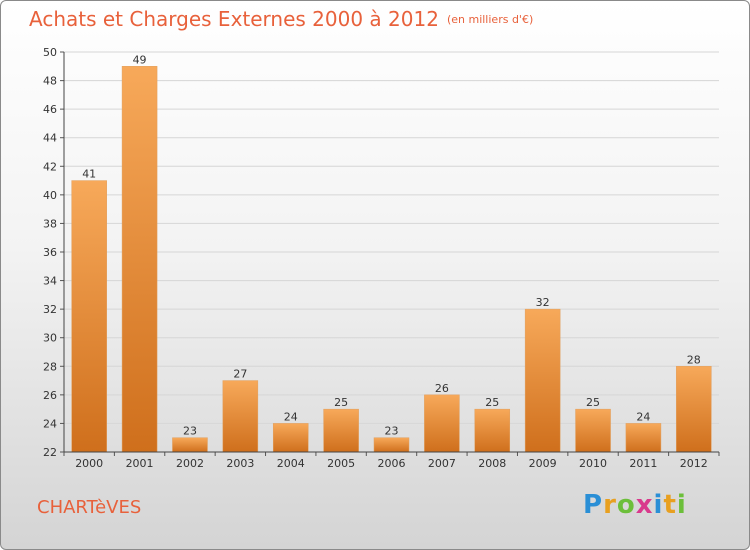  What do you see at coordinates (89, 463) in the screenshot?
I see `x-tick-label: 2000` at bounding box center [89, 463].